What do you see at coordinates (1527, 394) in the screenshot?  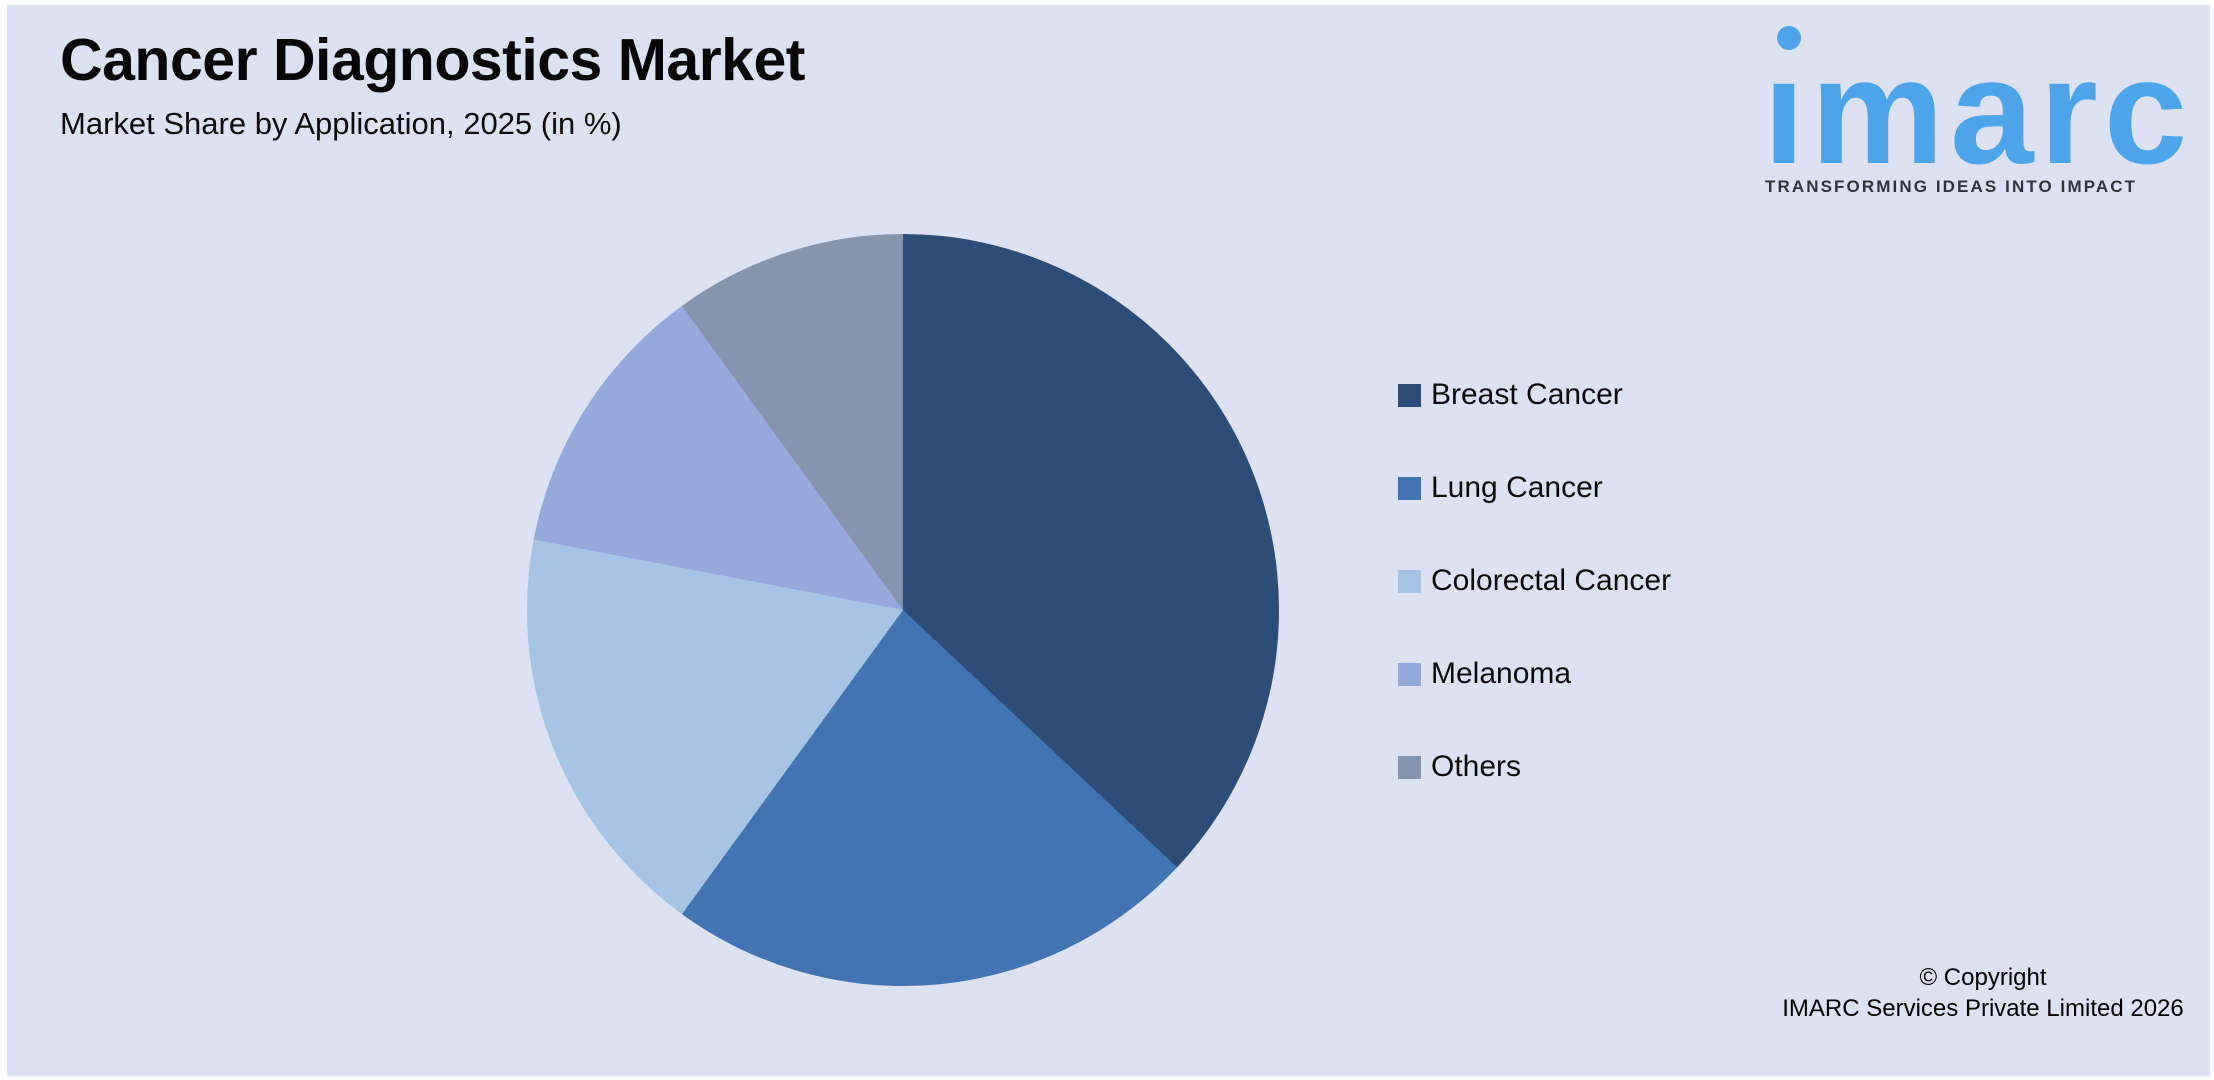 I see `legend-item-label: Breast Cancer` at bounding box center [1527, 394].